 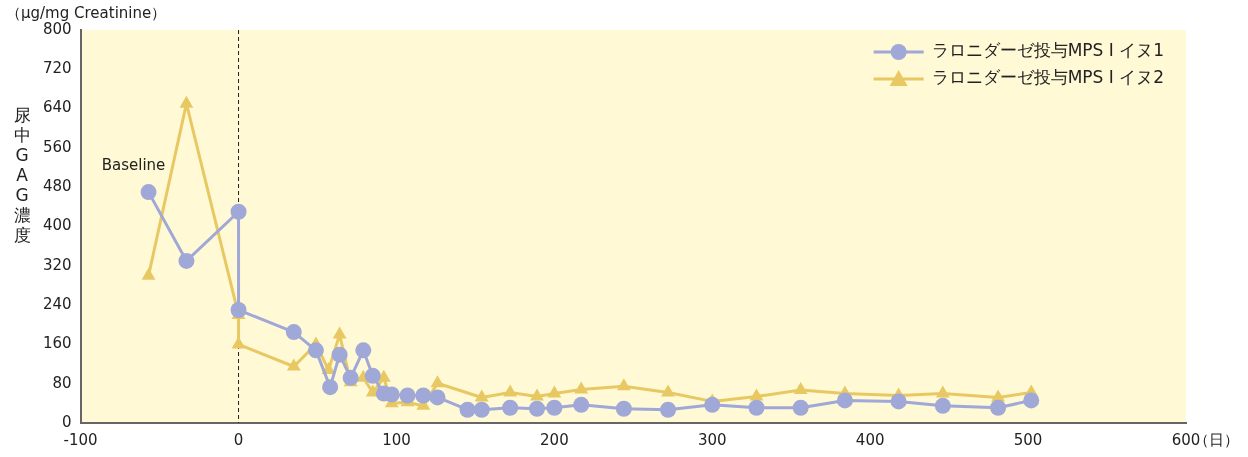 I want to click on legend-label: ラロニダーゼ投与MPS Ⅰ イヌ1, so click(x=1048, y=50).